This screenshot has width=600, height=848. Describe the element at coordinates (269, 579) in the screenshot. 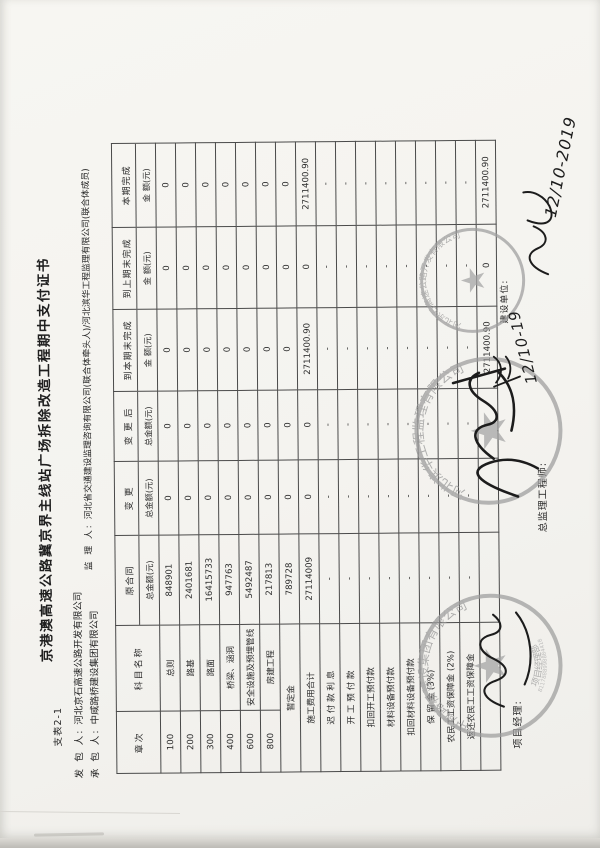

I see `table-cell: 217813` at that location.